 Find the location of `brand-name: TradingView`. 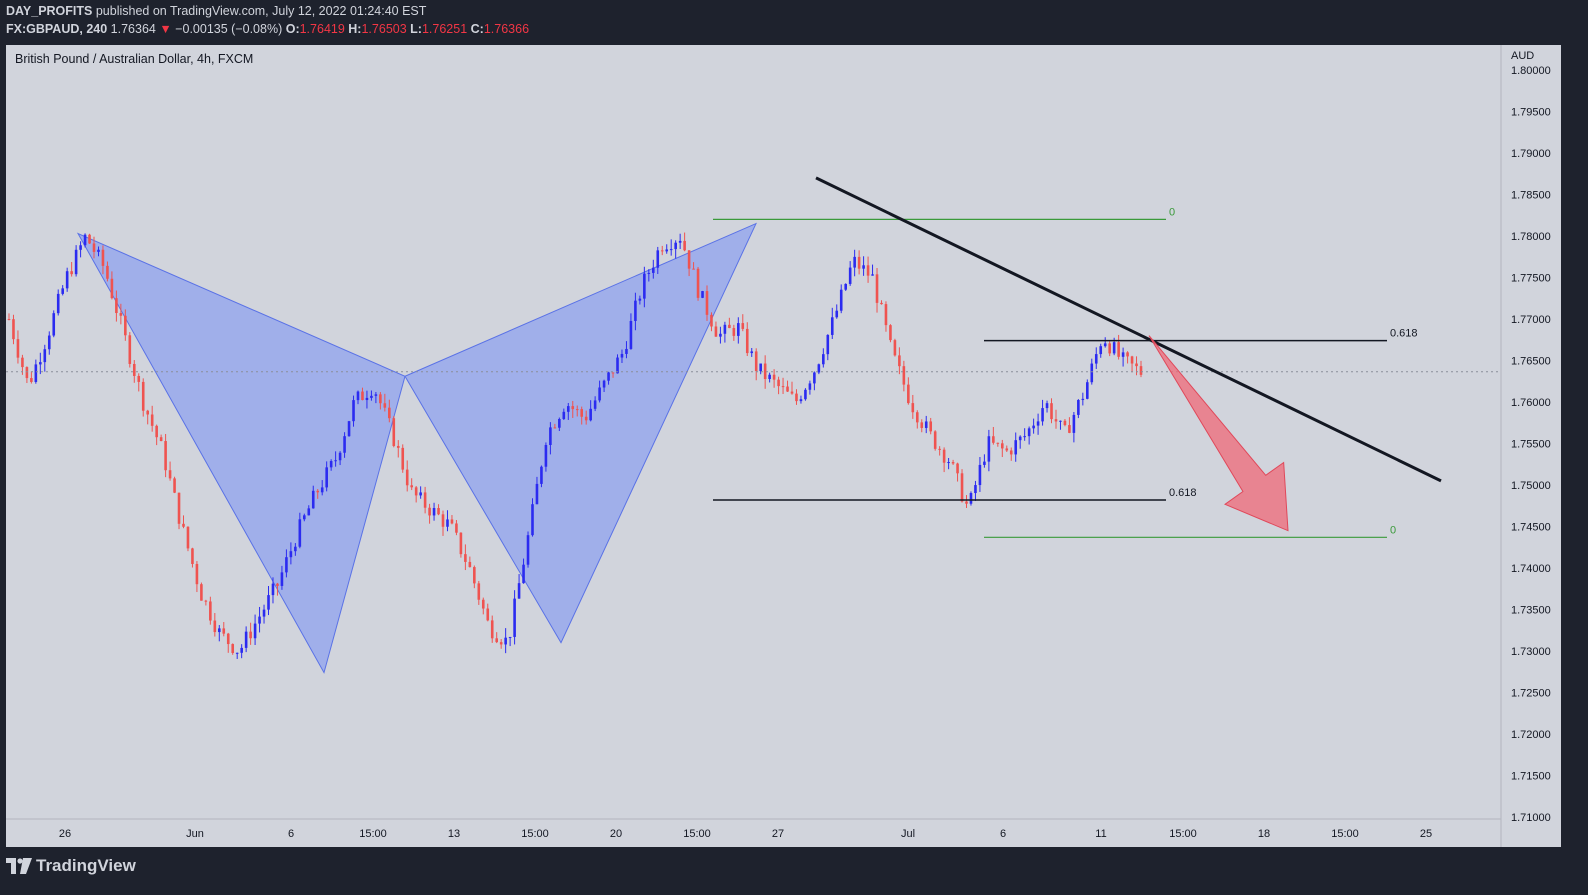

brand-name: TradingView is located at coordinates (86, 865).